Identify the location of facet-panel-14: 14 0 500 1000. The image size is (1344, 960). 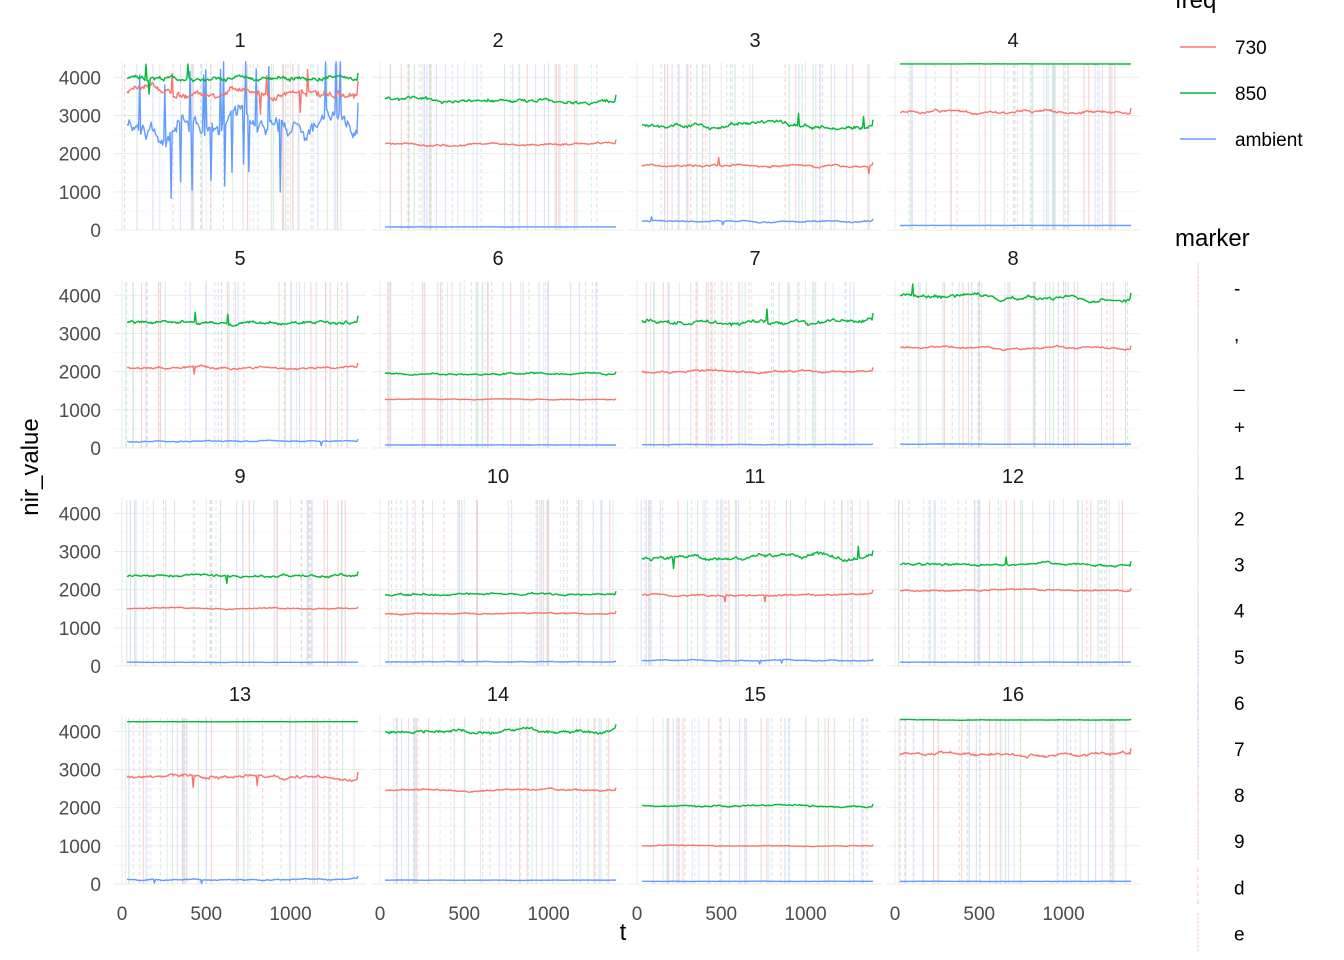
(498, 804).